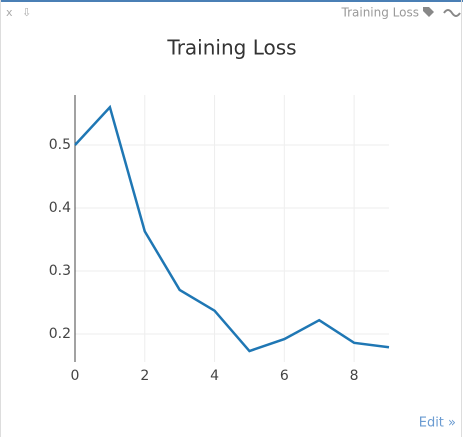 The height and width of the screenshot is (437, 463). What do you see at coordinates (284, 376) in the screenshot?
I see `x-tick-label: 6` at bounding box center [284, 376].